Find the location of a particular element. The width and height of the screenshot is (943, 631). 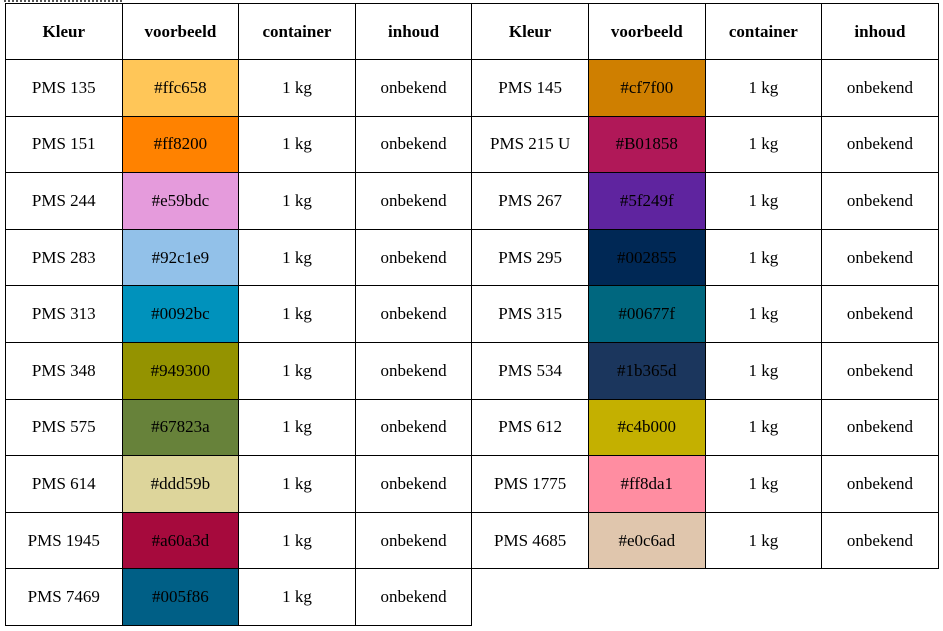

color-swatch-cell: #a60a3d is located at coordinates (180, 540).